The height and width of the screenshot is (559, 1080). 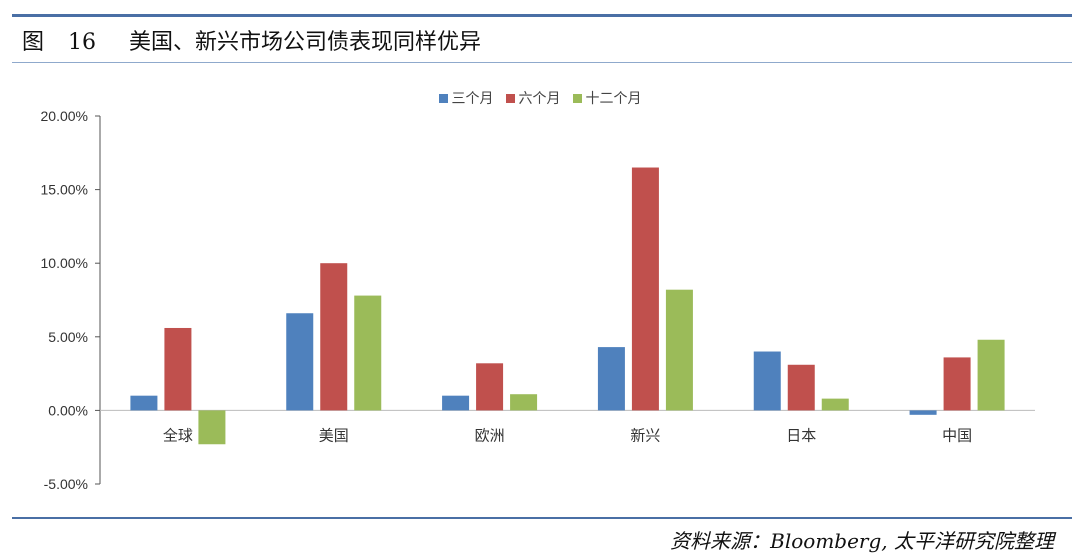 I want to click on legend-item: 三个月, so click(x=466, y=98).